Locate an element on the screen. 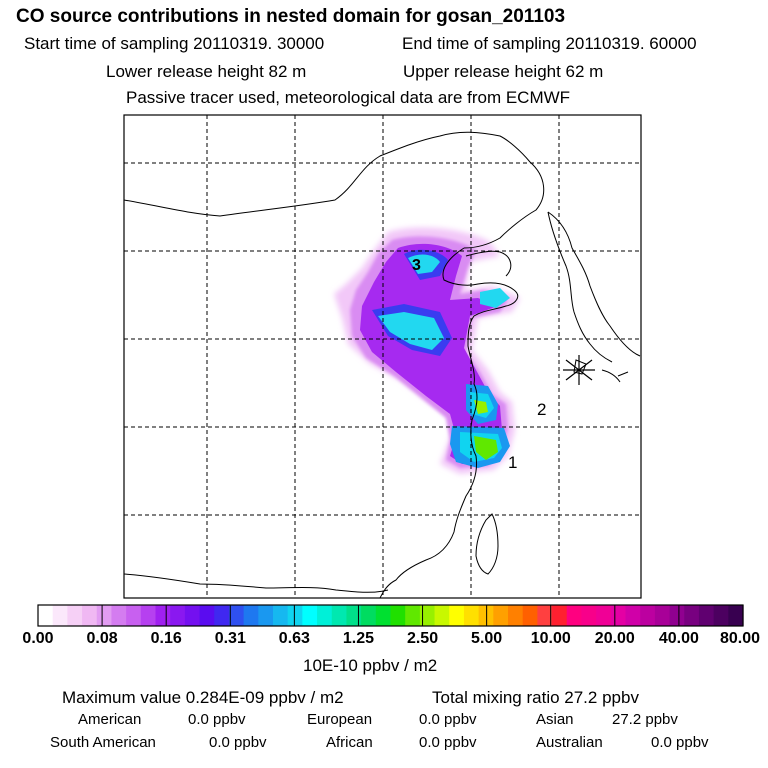  colorbar-tick-label: 0.00 is located at coordinates (38, 638).